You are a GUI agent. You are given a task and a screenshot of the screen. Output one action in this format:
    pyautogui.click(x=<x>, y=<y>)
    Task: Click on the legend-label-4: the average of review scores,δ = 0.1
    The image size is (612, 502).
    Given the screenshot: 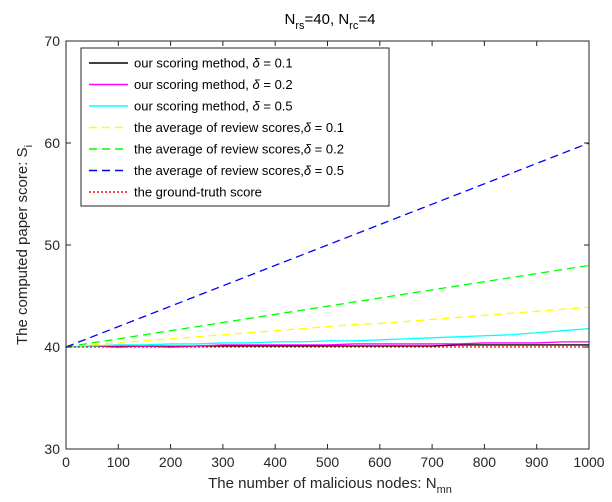 What is the action you would take?
    pyautogui.click(x=239, y=127)
    